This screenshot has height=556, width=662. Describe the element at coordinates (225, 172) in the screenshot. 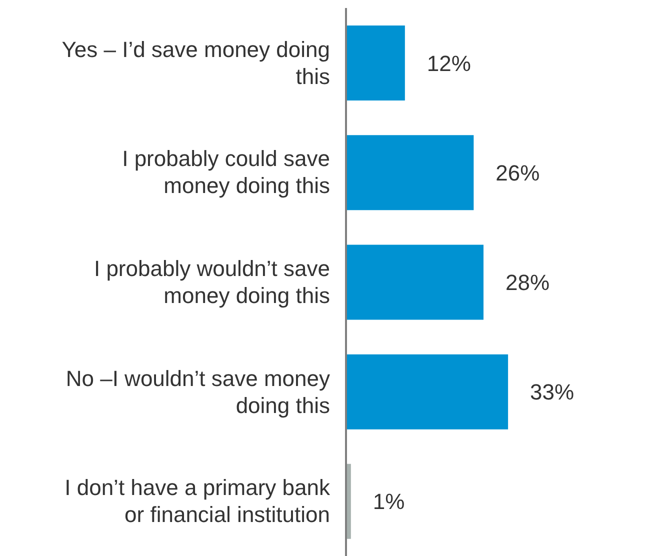

I see `y-tick-label: I probably could save money doing this` at that location.